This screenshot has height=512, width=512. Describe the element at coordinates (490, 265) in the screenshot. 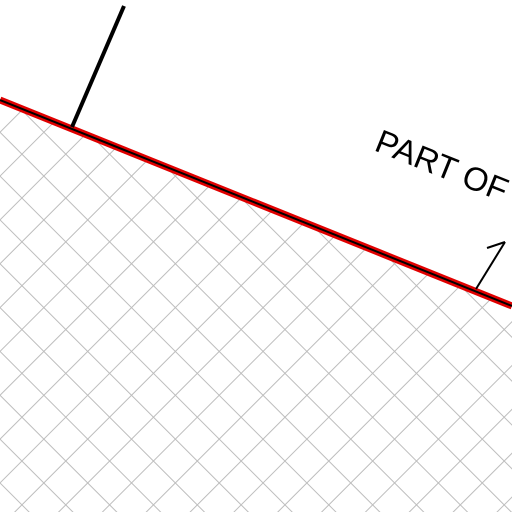

I see `leader-line-right` at that location.